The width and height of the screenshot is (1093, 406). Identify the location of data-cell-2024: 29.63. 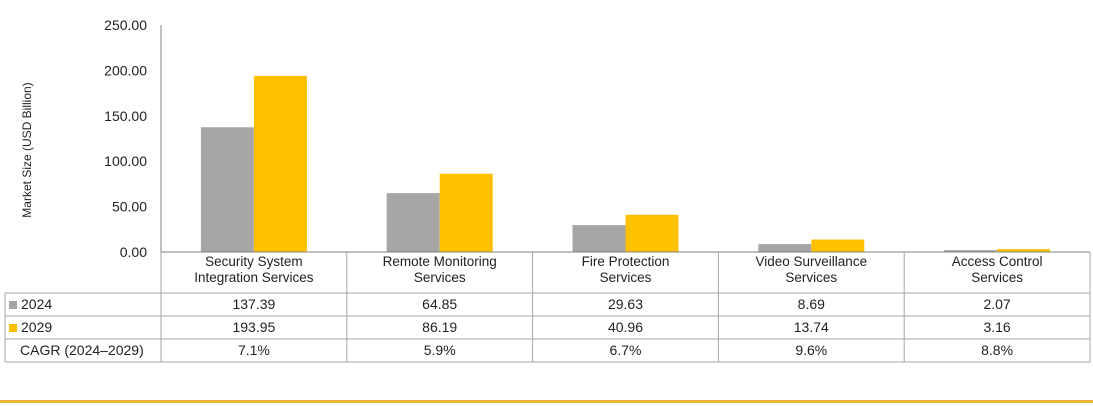
(625, 304).